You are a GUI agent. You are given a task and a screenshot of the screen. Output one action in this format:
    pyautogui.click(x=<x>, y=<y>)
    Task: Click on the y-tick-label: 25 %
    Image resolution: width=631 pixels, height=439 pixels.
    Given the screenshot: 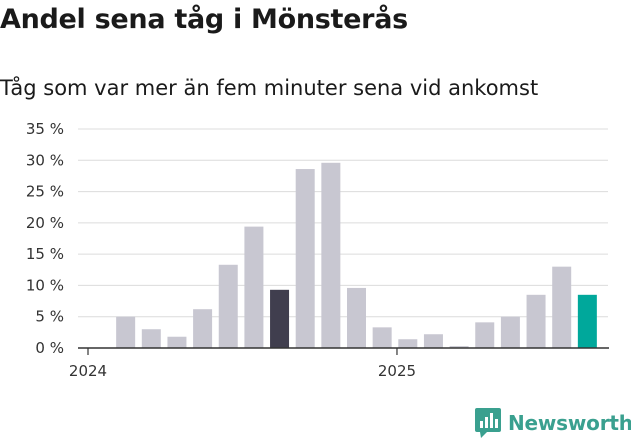 What is the action you would take?
    pyautogui.click(x=45, y=192)
    